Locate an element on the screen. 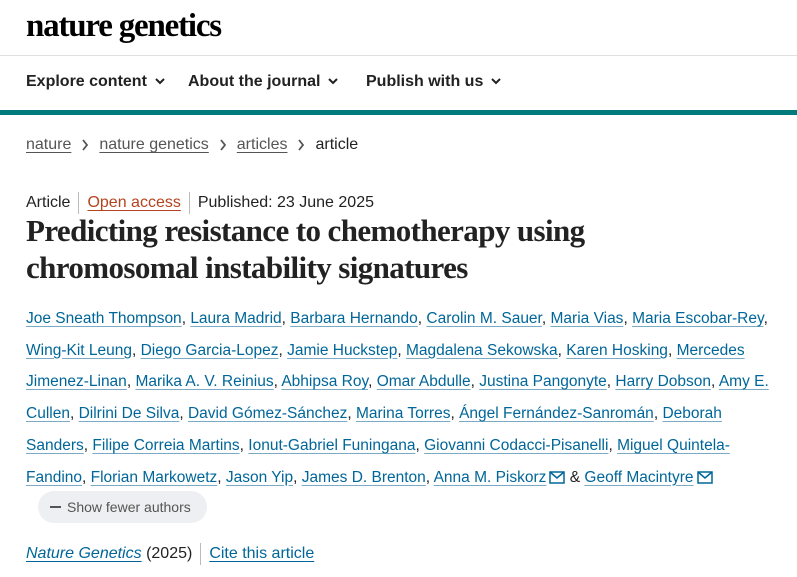 Image resolution: width=797 pixels, height=577 pixels. breadcrumb-nature-genetics: nature genetics is located at coordinates (154, 144).